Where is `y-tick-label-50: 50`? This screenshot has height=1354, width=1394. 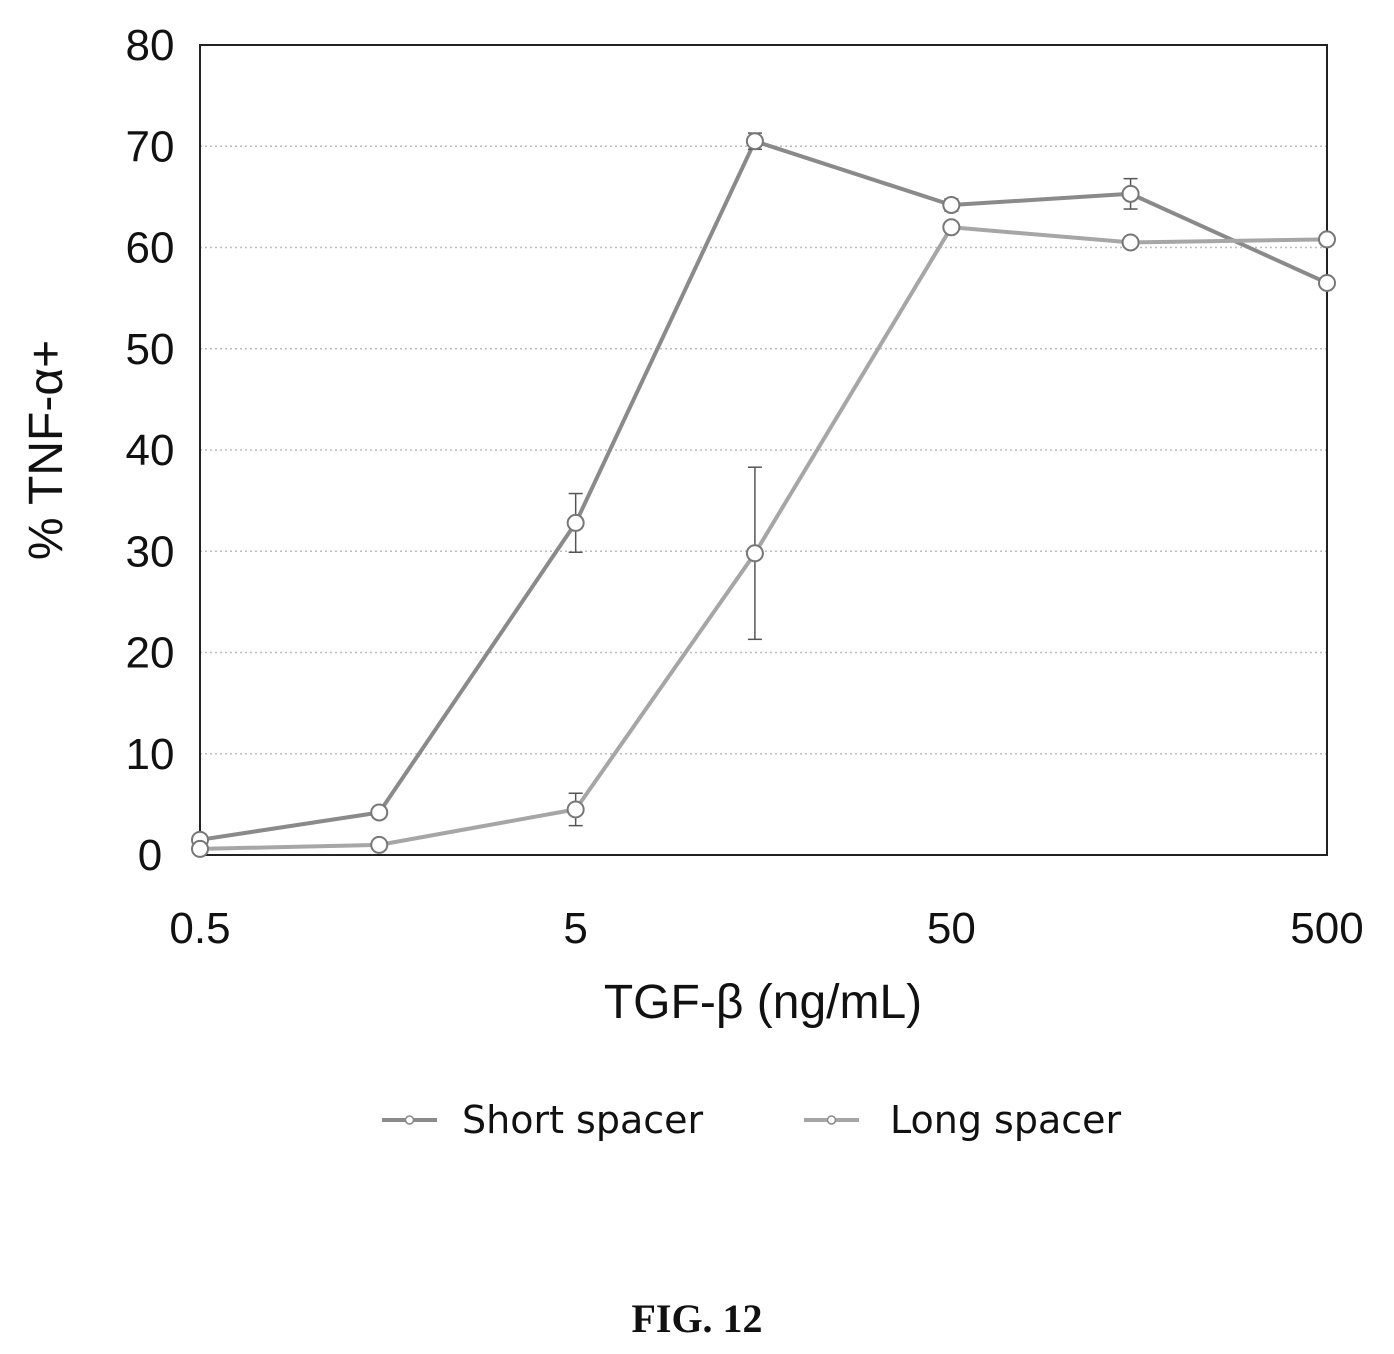 y-tick-label-50: 50 is located at coordinates (150, 349).